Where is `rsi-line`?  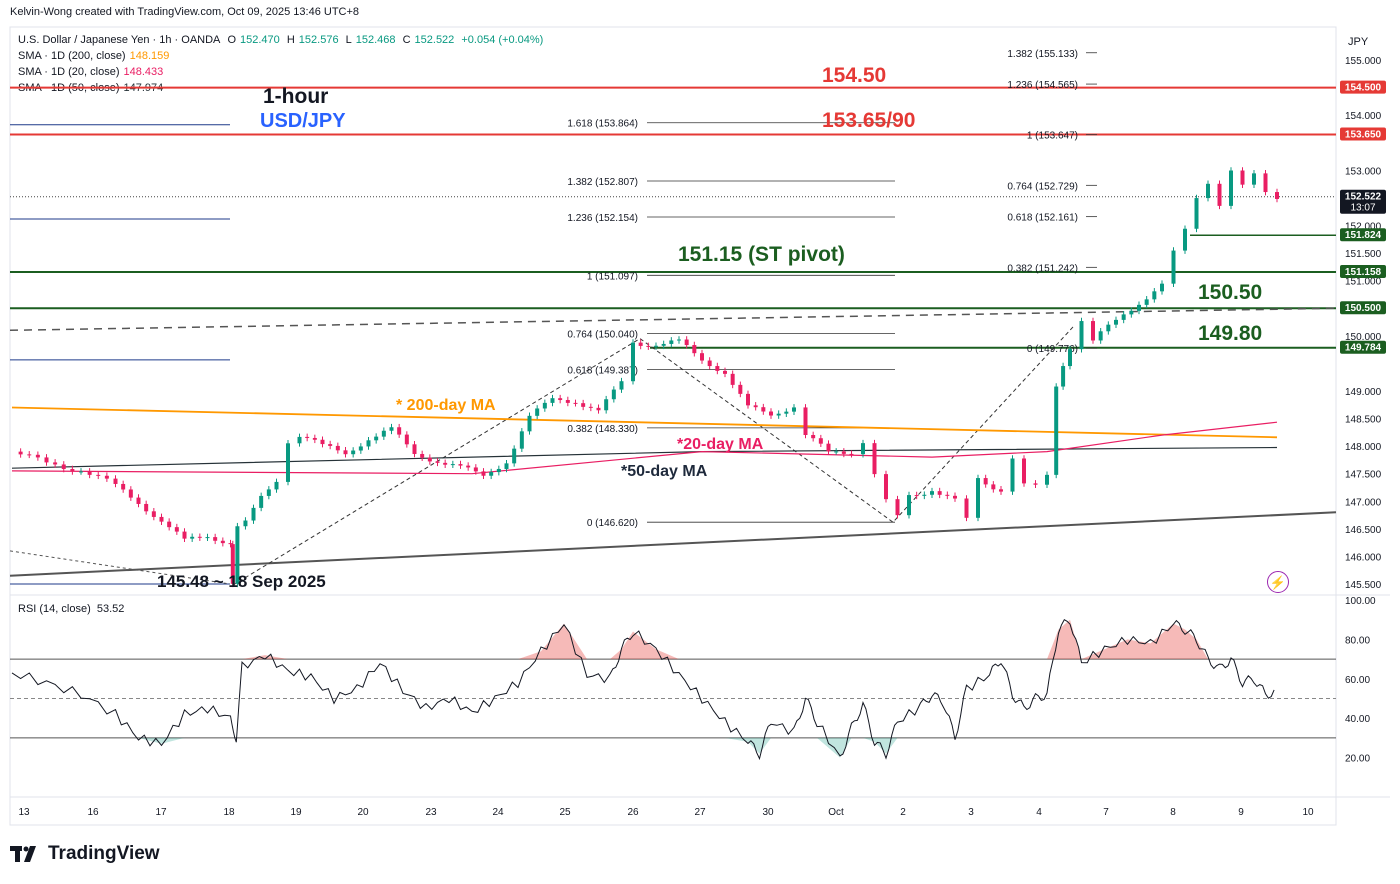 rsi-line is located at coordinates (643, 690).